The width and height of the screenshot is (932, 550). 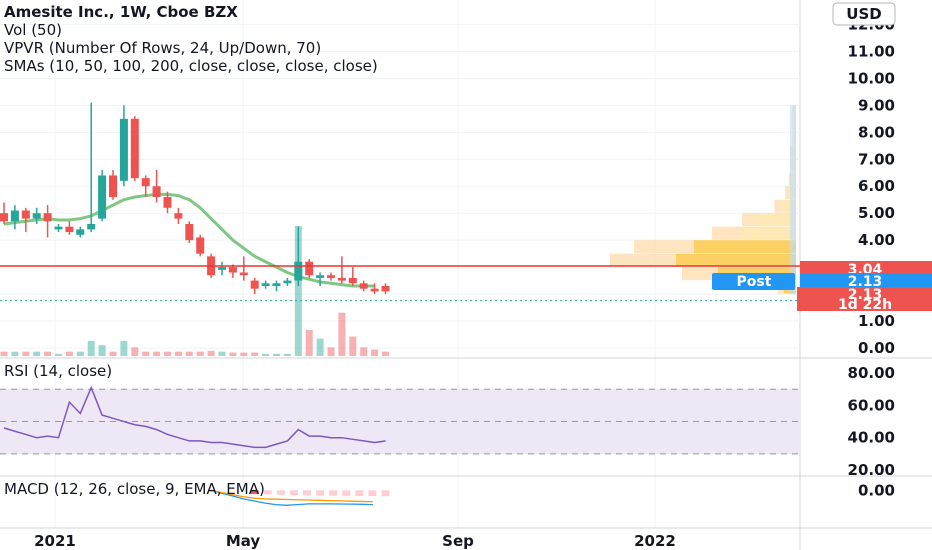 I want to click on price-tick-label: 0.00, so click(x=876, y=348).